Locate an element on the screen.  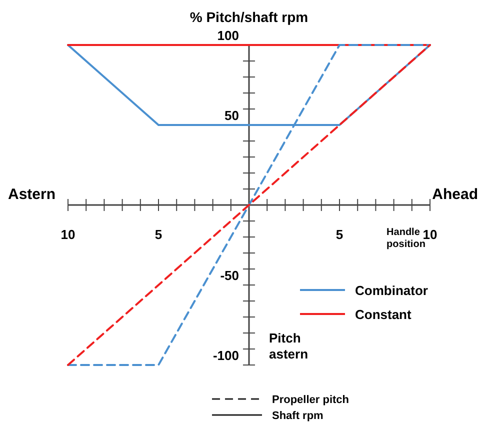
text: Propeller pitch is located at coordinates (311, 400).